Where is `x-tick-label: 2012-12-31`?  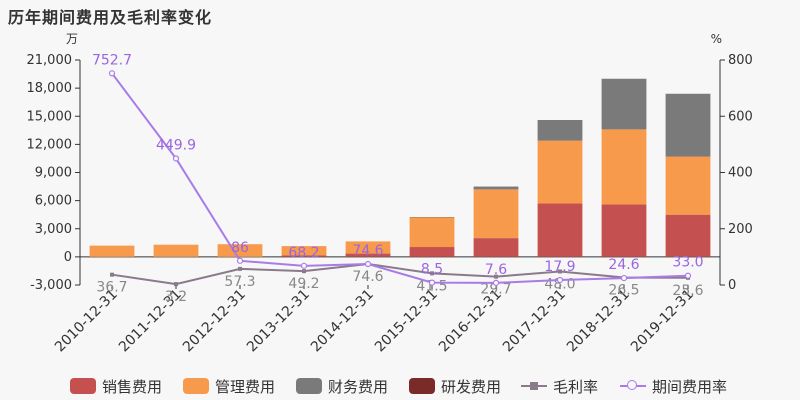
x-tick-label: 2012-12-31 is located at coordinates (214, 321).